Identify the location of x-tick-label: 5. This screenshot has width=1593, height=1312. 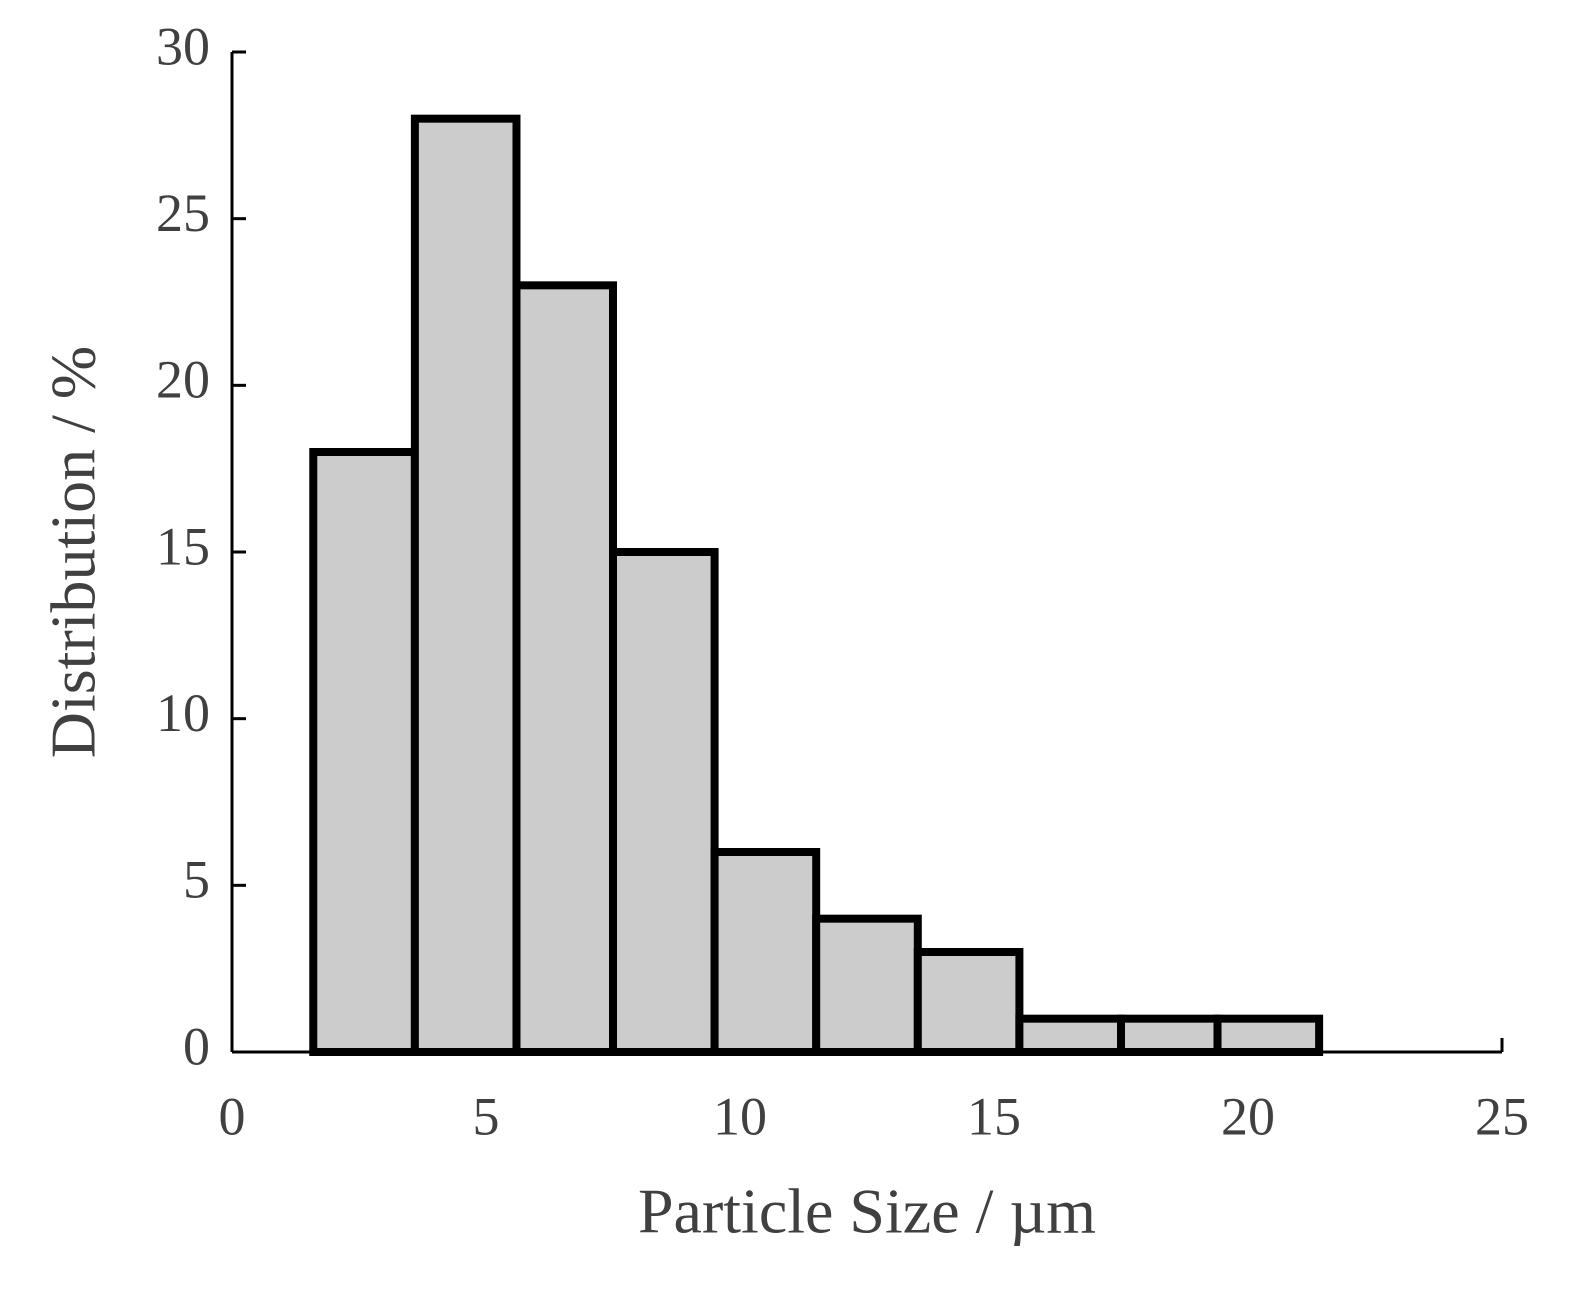
(486, 1116).